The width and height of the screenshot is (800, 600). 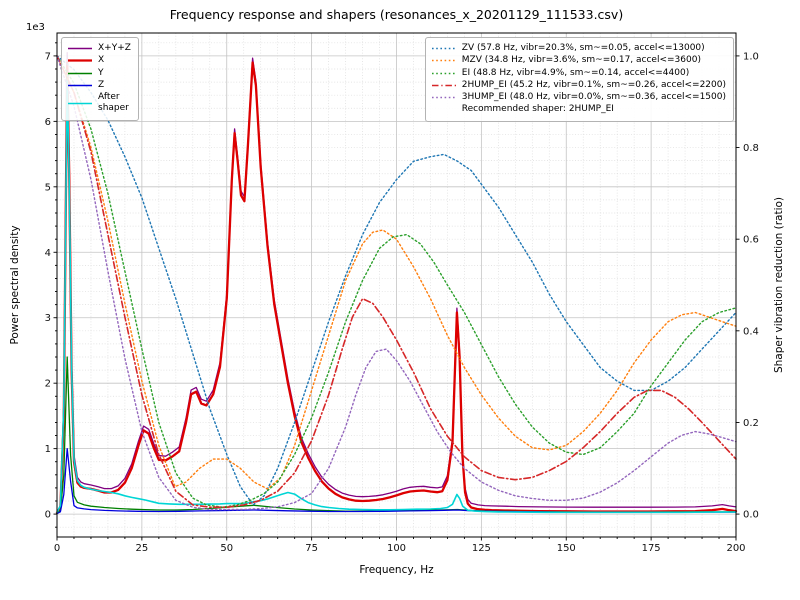 I want to click on legend-item: Z, so click(x=99, y=85).